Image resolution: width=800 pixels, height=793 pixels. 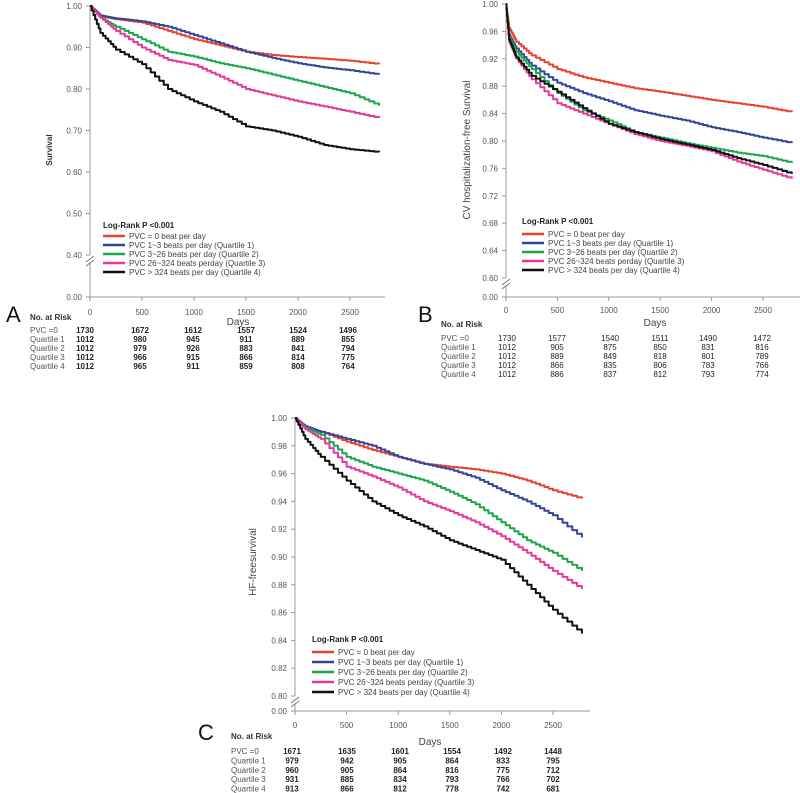 I want to click on risk-value: 855, so click(x=348, y=339).